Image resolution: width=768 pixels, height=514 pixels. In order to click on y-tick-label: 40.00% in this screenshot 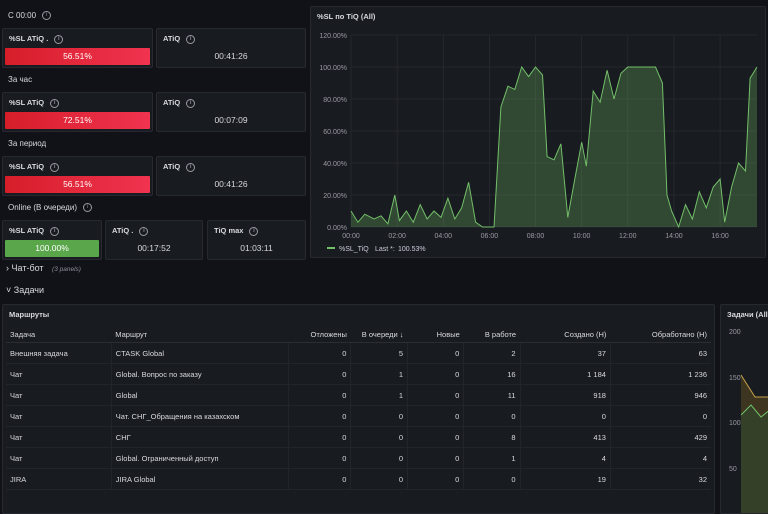, I will do `click(335, 164)`.